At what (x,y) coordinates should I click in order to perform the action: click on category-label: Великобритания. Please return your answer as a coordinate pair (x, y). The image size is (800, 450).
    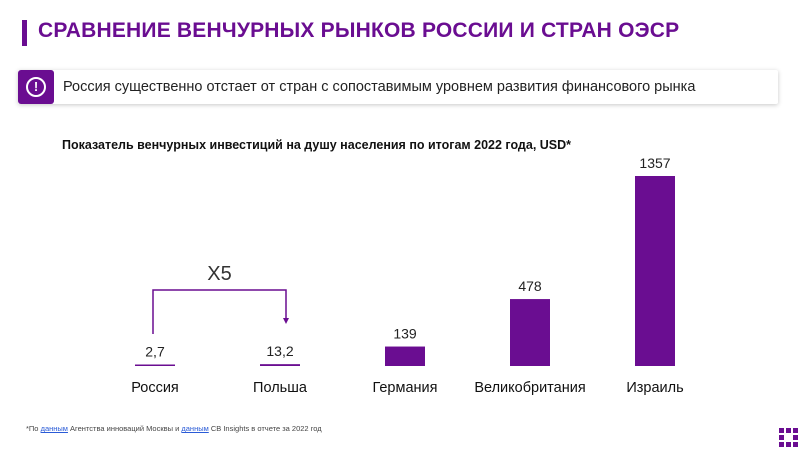
    Looking at the image, I should click on (529, 388).